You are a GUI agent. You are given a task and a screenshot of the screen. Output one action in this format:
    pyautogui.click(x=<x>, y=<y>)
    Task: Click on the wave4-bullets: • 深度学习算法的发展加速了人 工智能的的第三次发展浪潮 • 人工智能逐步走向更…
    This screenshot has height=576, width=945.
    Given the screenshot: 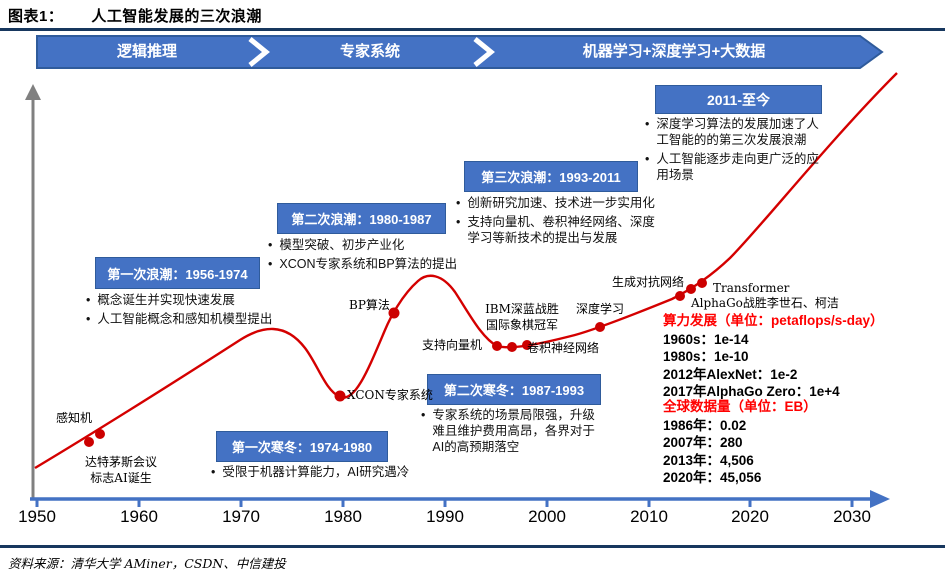 What is the action you would take?
    pyautogui.click(x=752, y=151)
    